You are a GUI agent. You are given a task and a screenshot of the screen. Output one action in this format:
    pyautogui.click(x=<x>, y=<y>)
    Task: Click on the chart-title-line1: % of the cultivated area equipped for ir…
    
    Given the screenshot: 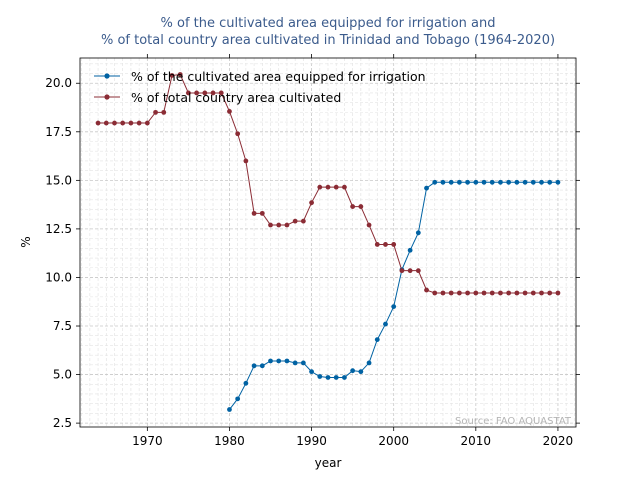 What is the action you would take?
    pyautogui.click(x=328, y=23)
    